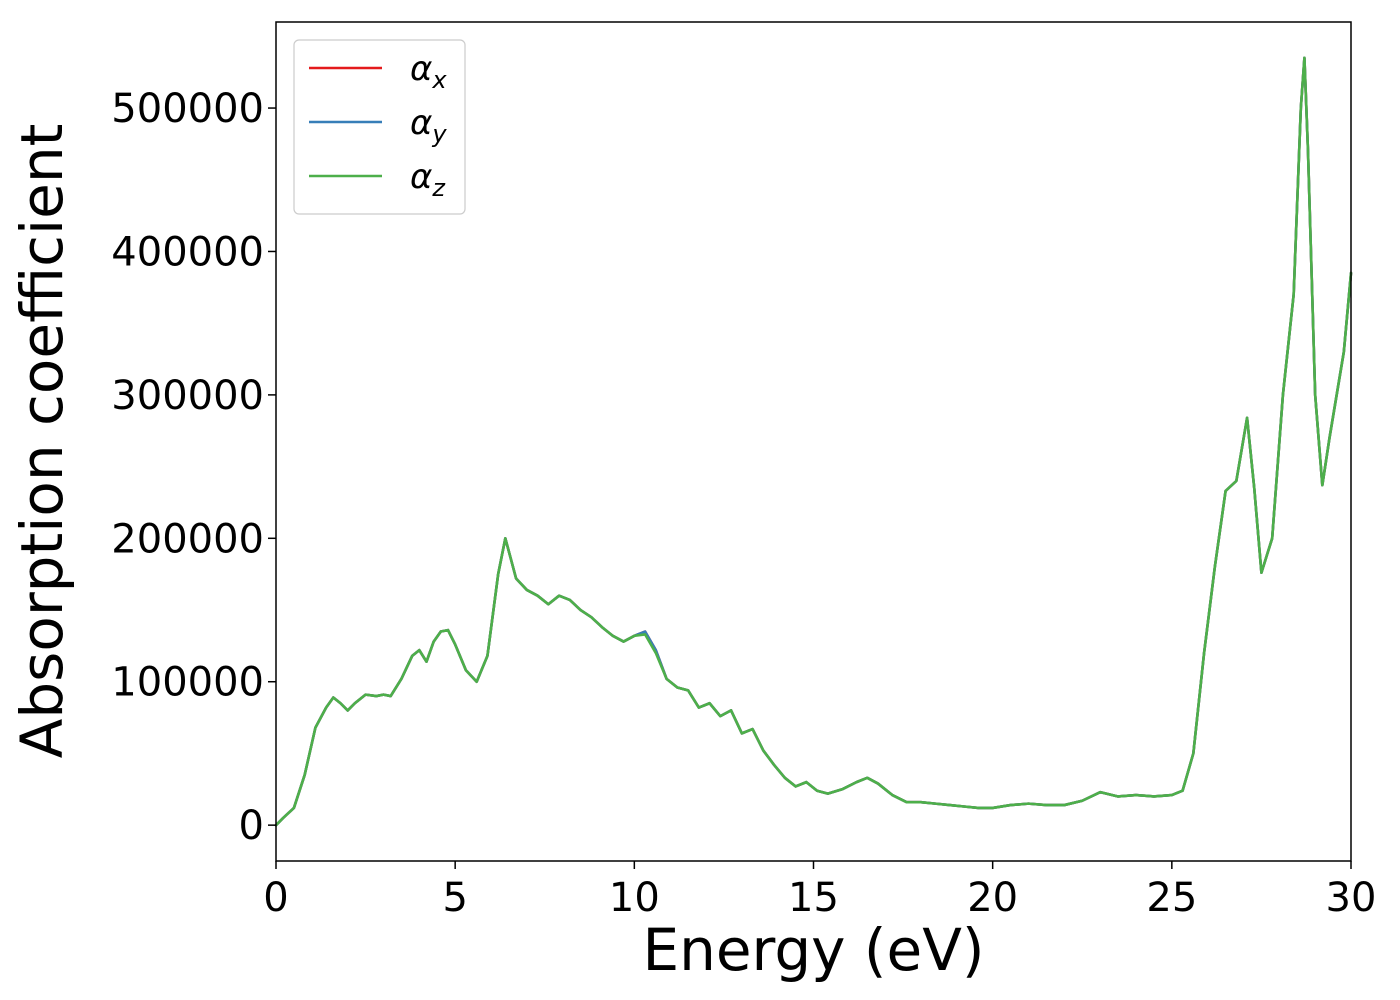  Describe the element at coordinates (187, 539) in the screenshot. I see `y-tick-label: 200000` at that location.